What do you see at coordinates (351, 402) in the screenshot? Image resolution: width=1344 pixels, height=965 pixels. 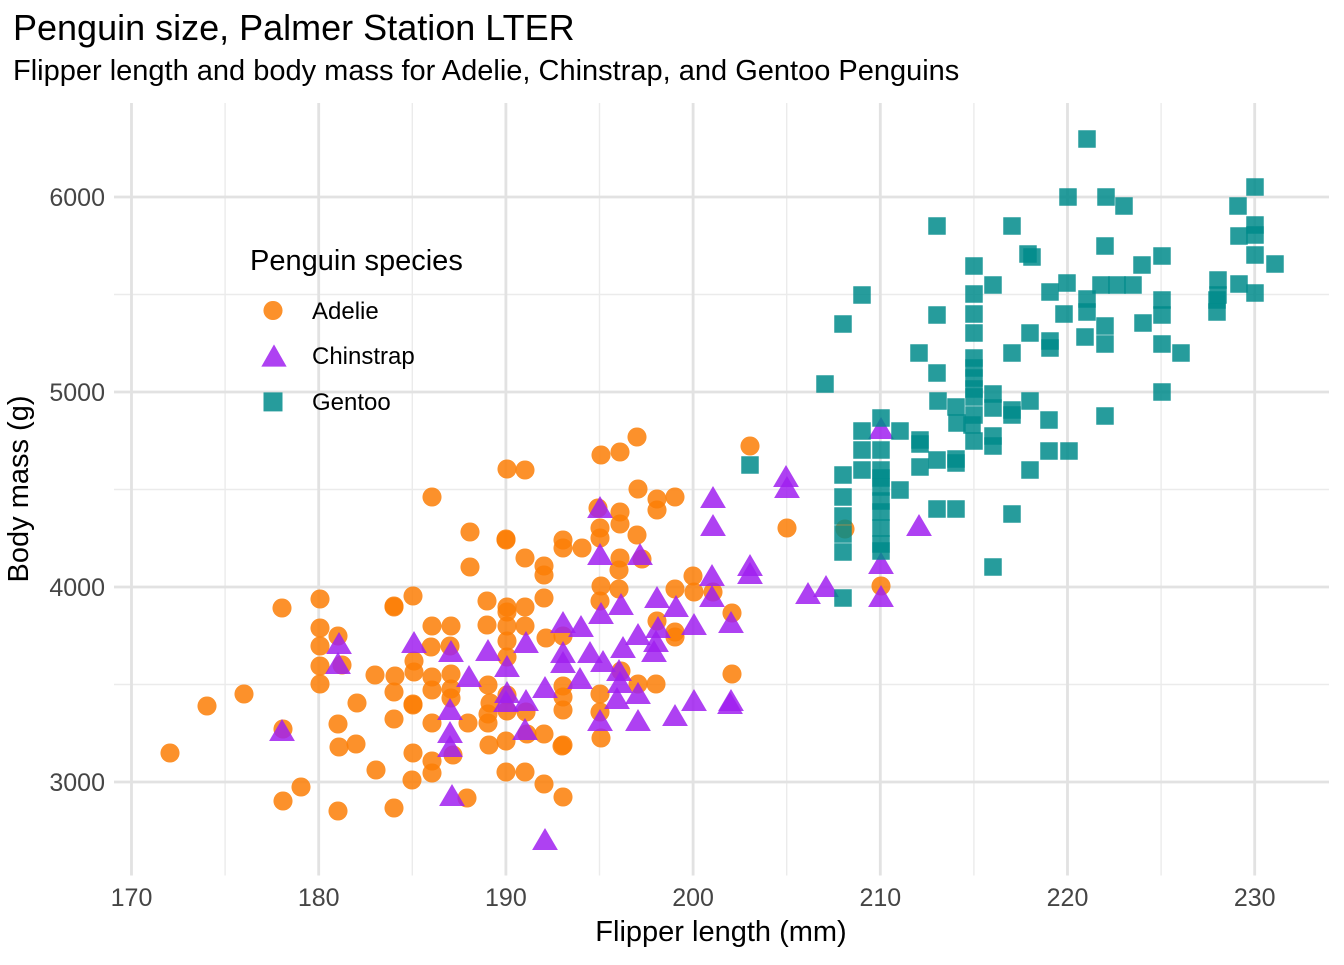 I see `svg-text: Gentoo` at bounding box center [351, 402].